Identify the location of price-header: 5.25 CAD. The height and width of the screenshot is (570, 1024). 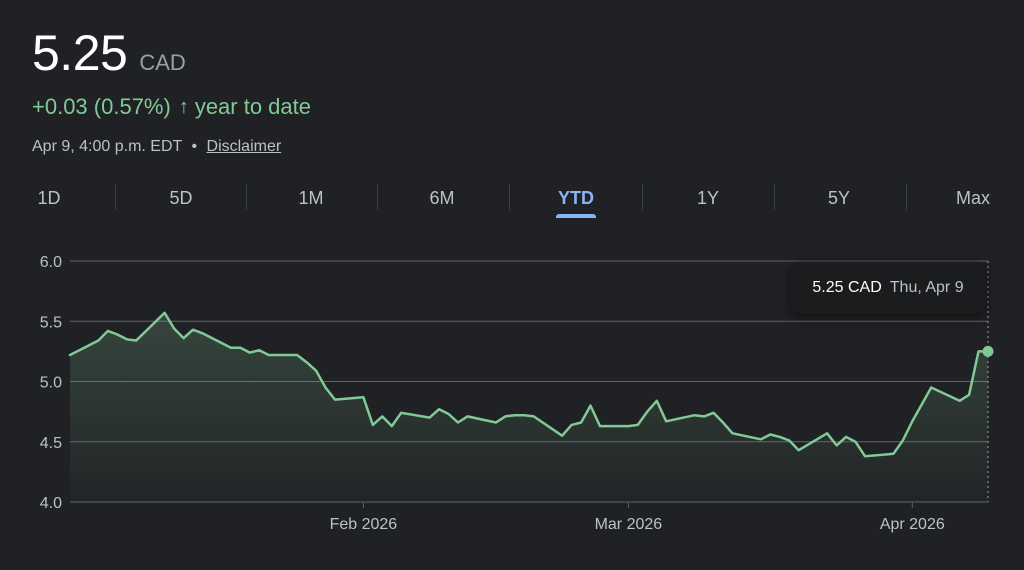
(109, 53).